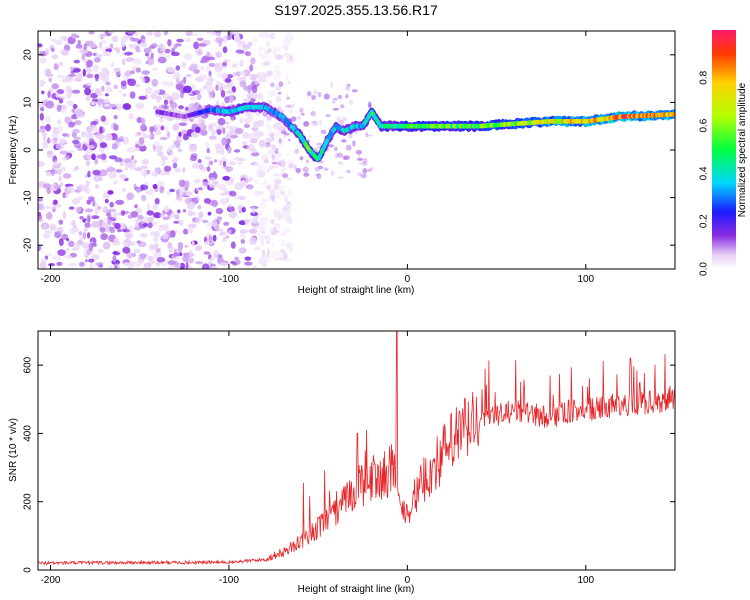 Image resolution: width=750 pixels, height=600 pixels. I want to click on ridge-cell, so click(673, 114).